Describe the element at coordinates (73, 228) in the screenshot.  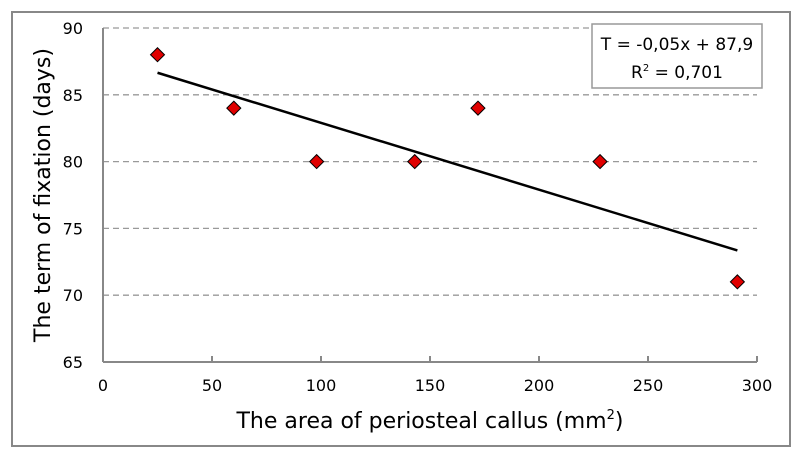
I see `y-tick-label: 75` at that location.